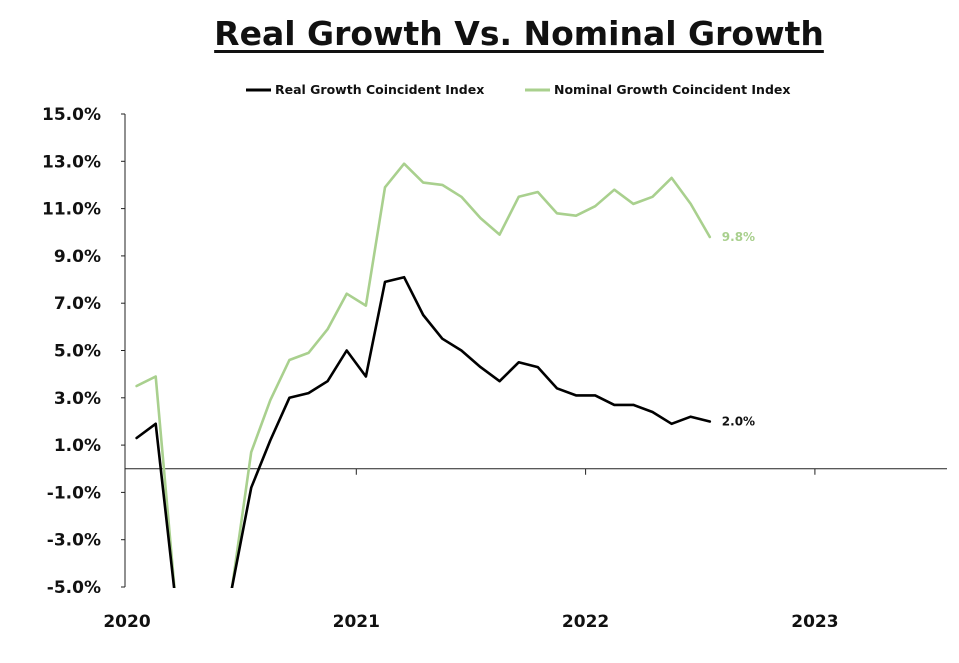 The image size is (959, 663). I want to click on end-label-nominal: 9.8%, so click(738, 237).